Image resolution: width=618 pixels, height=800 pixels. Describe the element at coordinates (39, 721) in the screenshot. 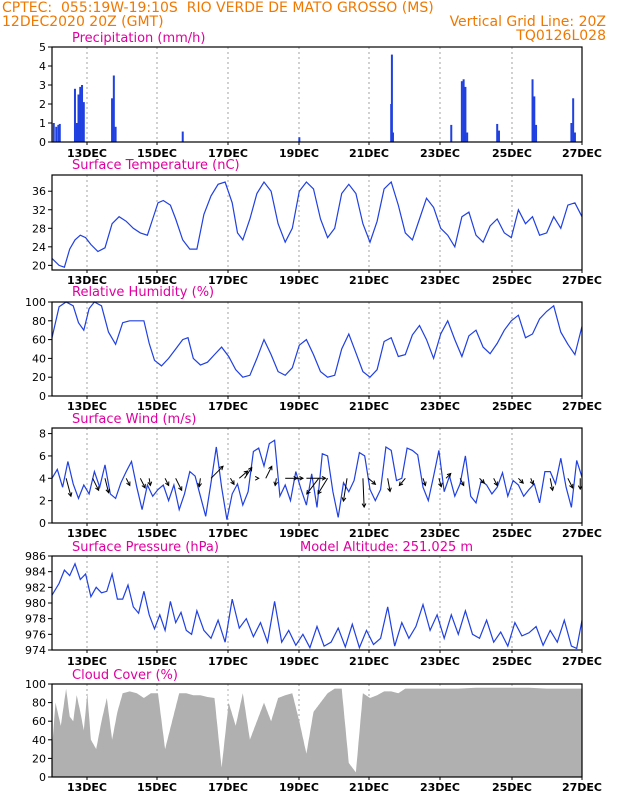

I see `y-tick-label: 60` at that location.